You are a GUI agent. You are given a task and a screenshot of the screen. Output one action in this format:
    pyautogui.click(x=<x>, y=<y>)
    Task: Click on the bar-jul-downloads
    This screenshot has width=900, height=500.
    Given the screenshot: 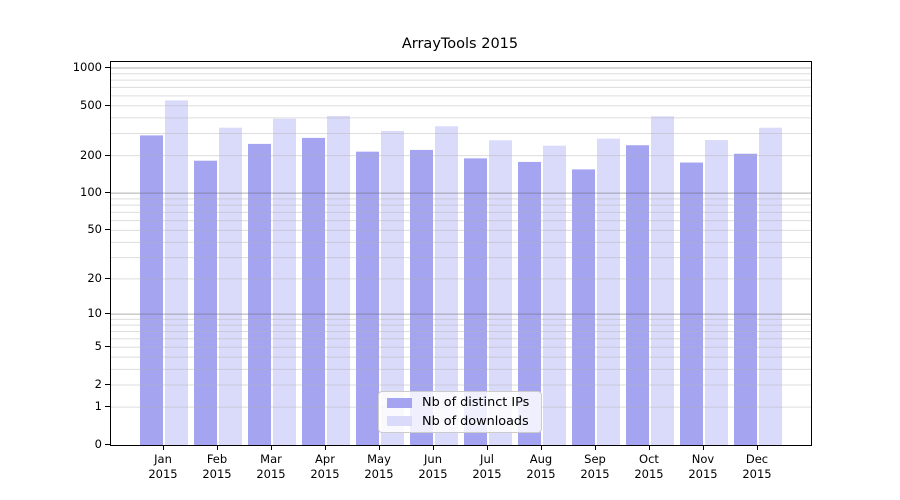 What is the action you would take?
    pyautogui.click(x=500, y=292)
    